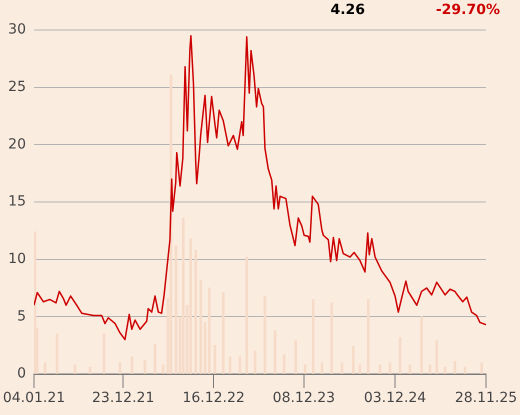 The width and height of the screenshot is (520, 415). Describe the element at coordinates (17, 86) in the screenshot. I see `y-tick-label: 25` at that location.